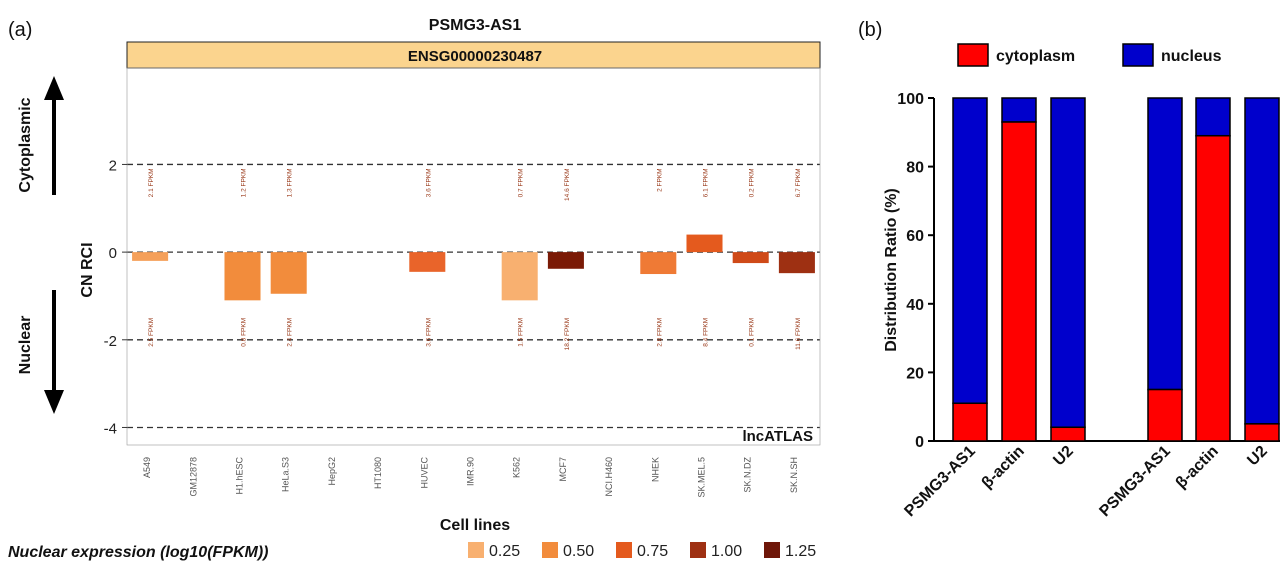 This screenshot has width=1285, height=564. Describe the element at coordinates (798, 334) in the screenshot. I see `fpkm-bottom-label: 11.6 FPKM` at that location.